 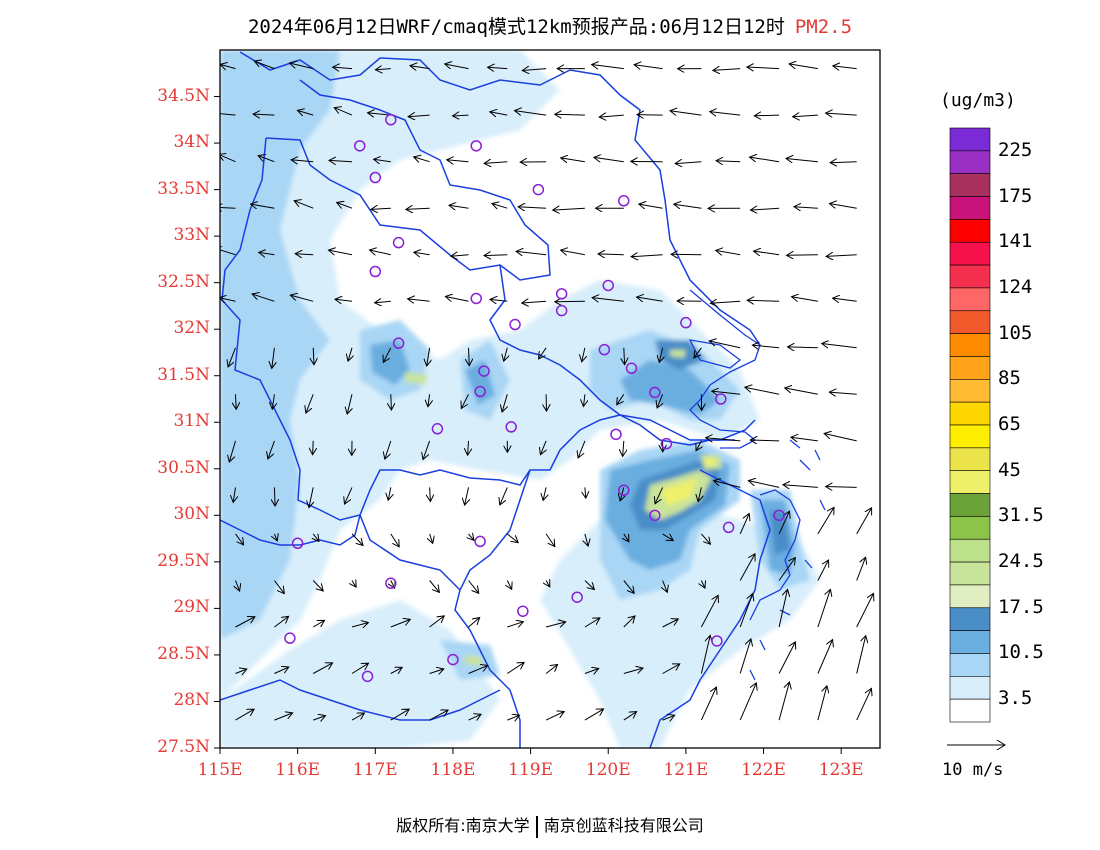 I want to click on lat-label: 30.5N, so click(x=183, y=467).